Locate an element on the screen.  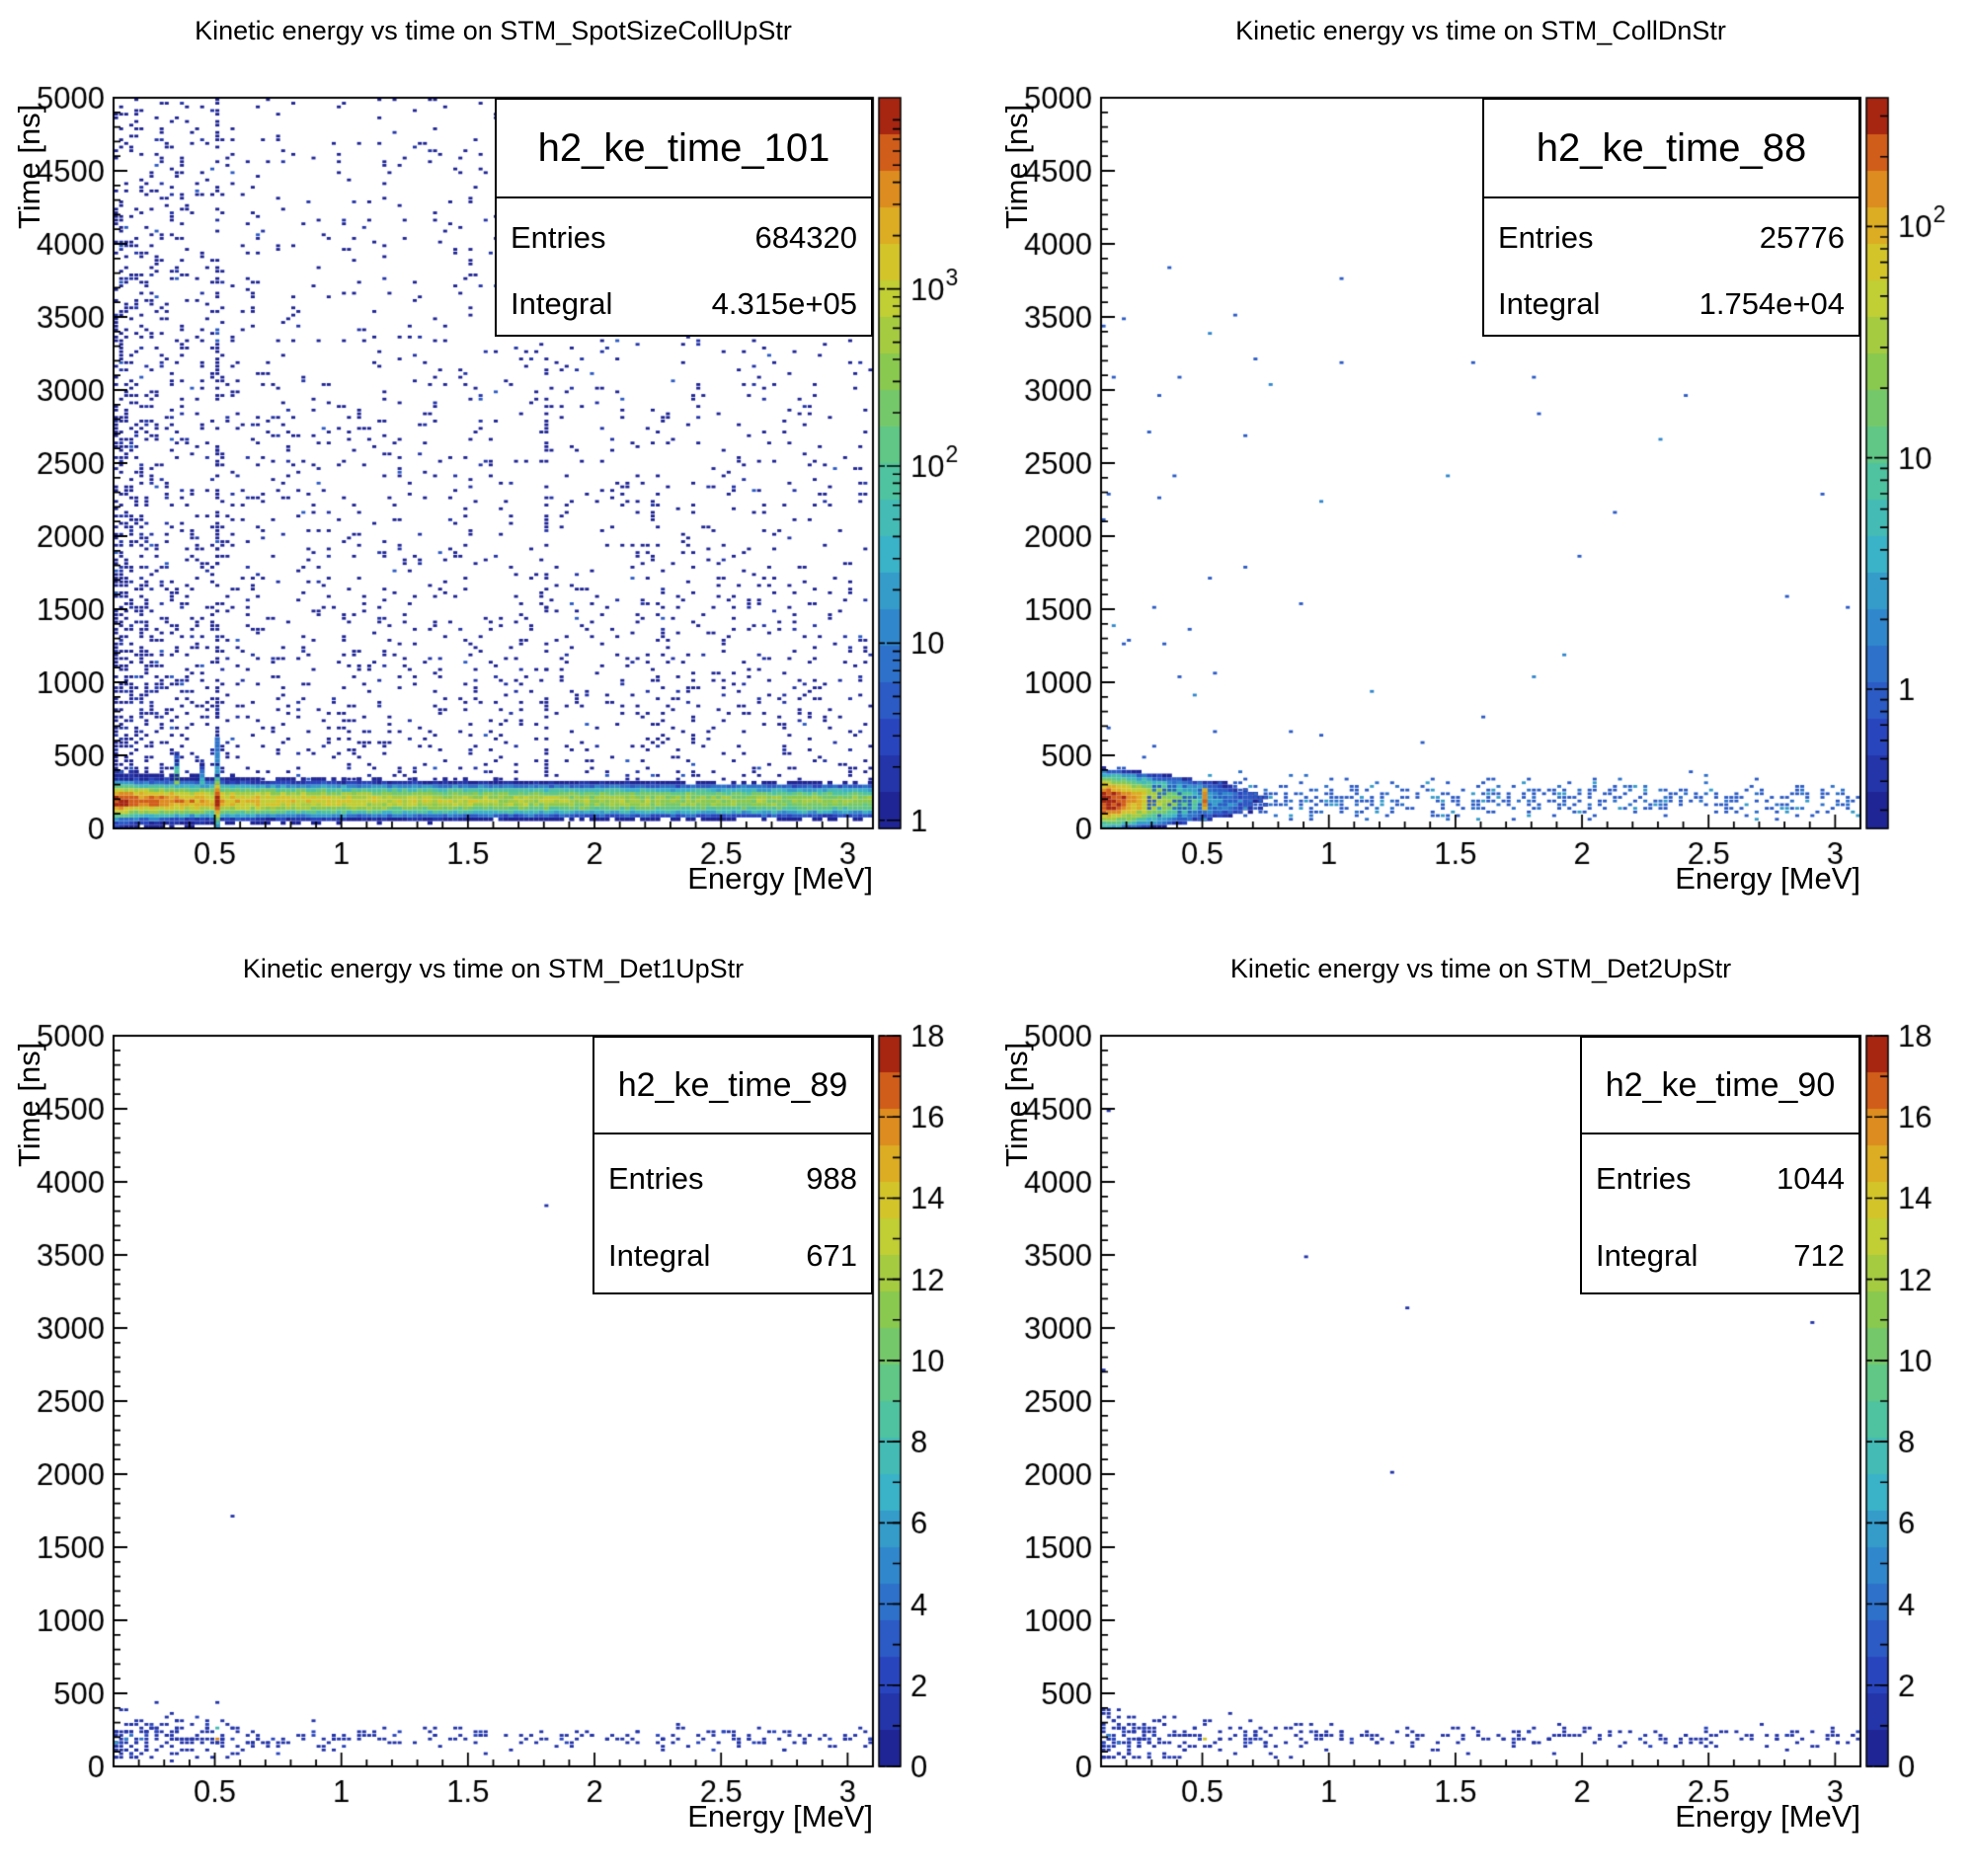
plot-title: Kinetic energy vs time on STM_Det1UpStr is located at coordinates (493, 968).